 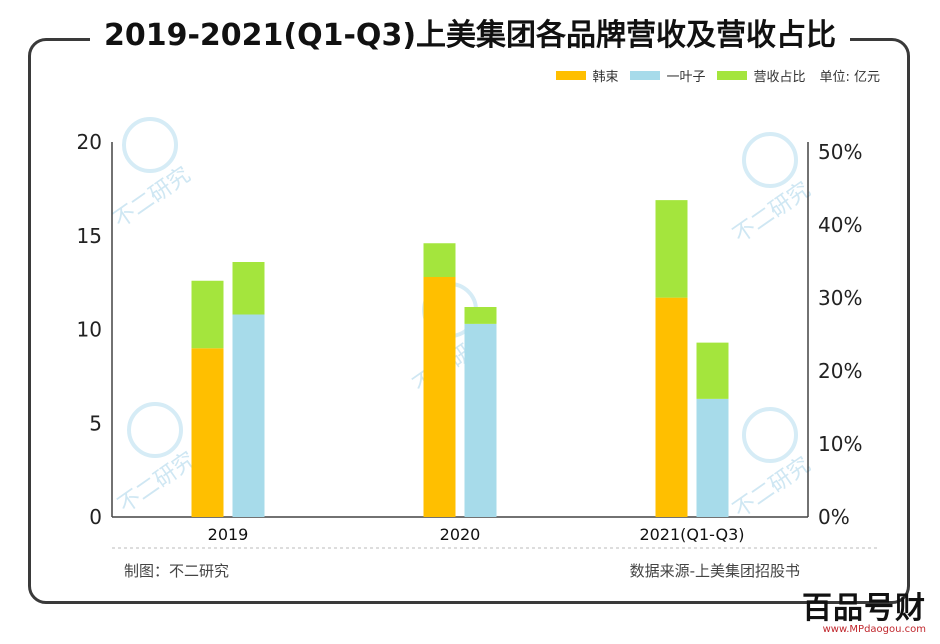 I want to click on x-category-label-0: 2019, so click(x=228, y=534).